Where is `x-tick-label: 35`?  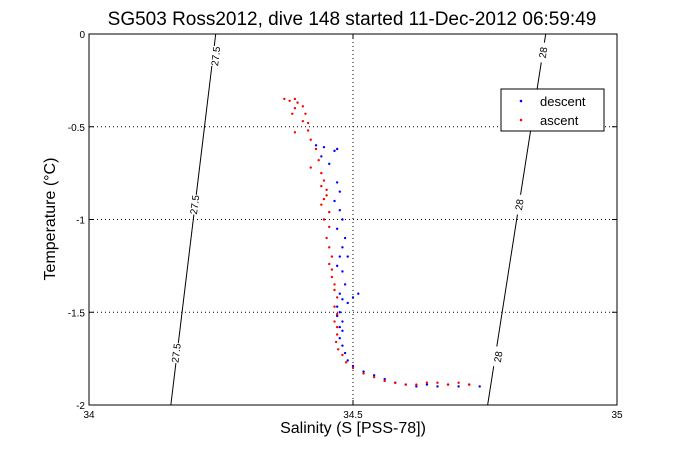
x-tick-label: 35 is located at coordinates (617, 415).